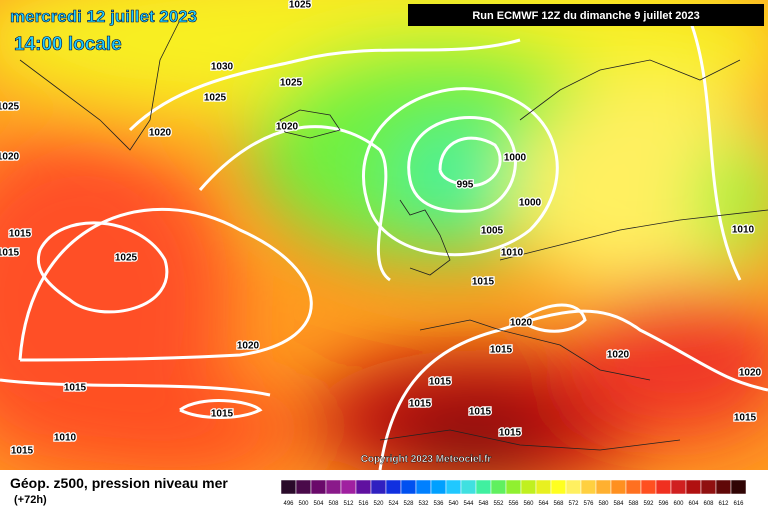 This screenshot has width=768, height=512. I want to click on scale-label: 520, so click(378, 504).